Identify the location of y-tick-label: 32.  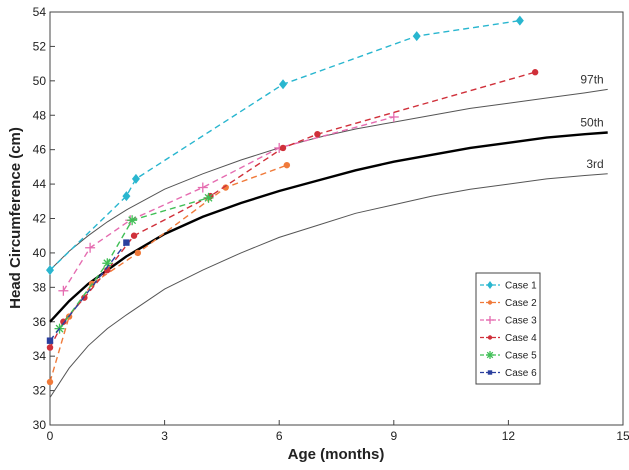
(40, 391).